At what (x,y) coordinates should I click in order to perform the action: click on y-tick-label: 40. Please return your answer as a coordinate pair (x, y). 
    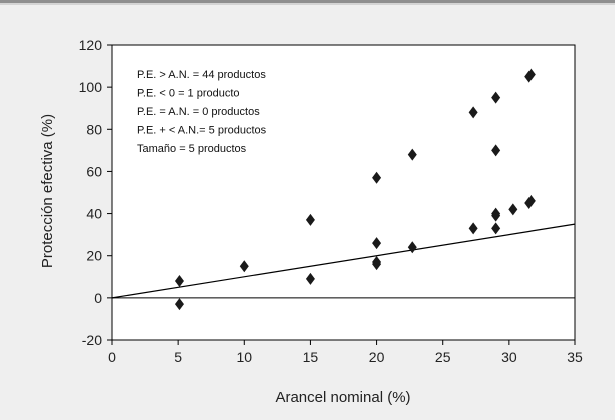
    Looking at the image, I should click on (94, 214).